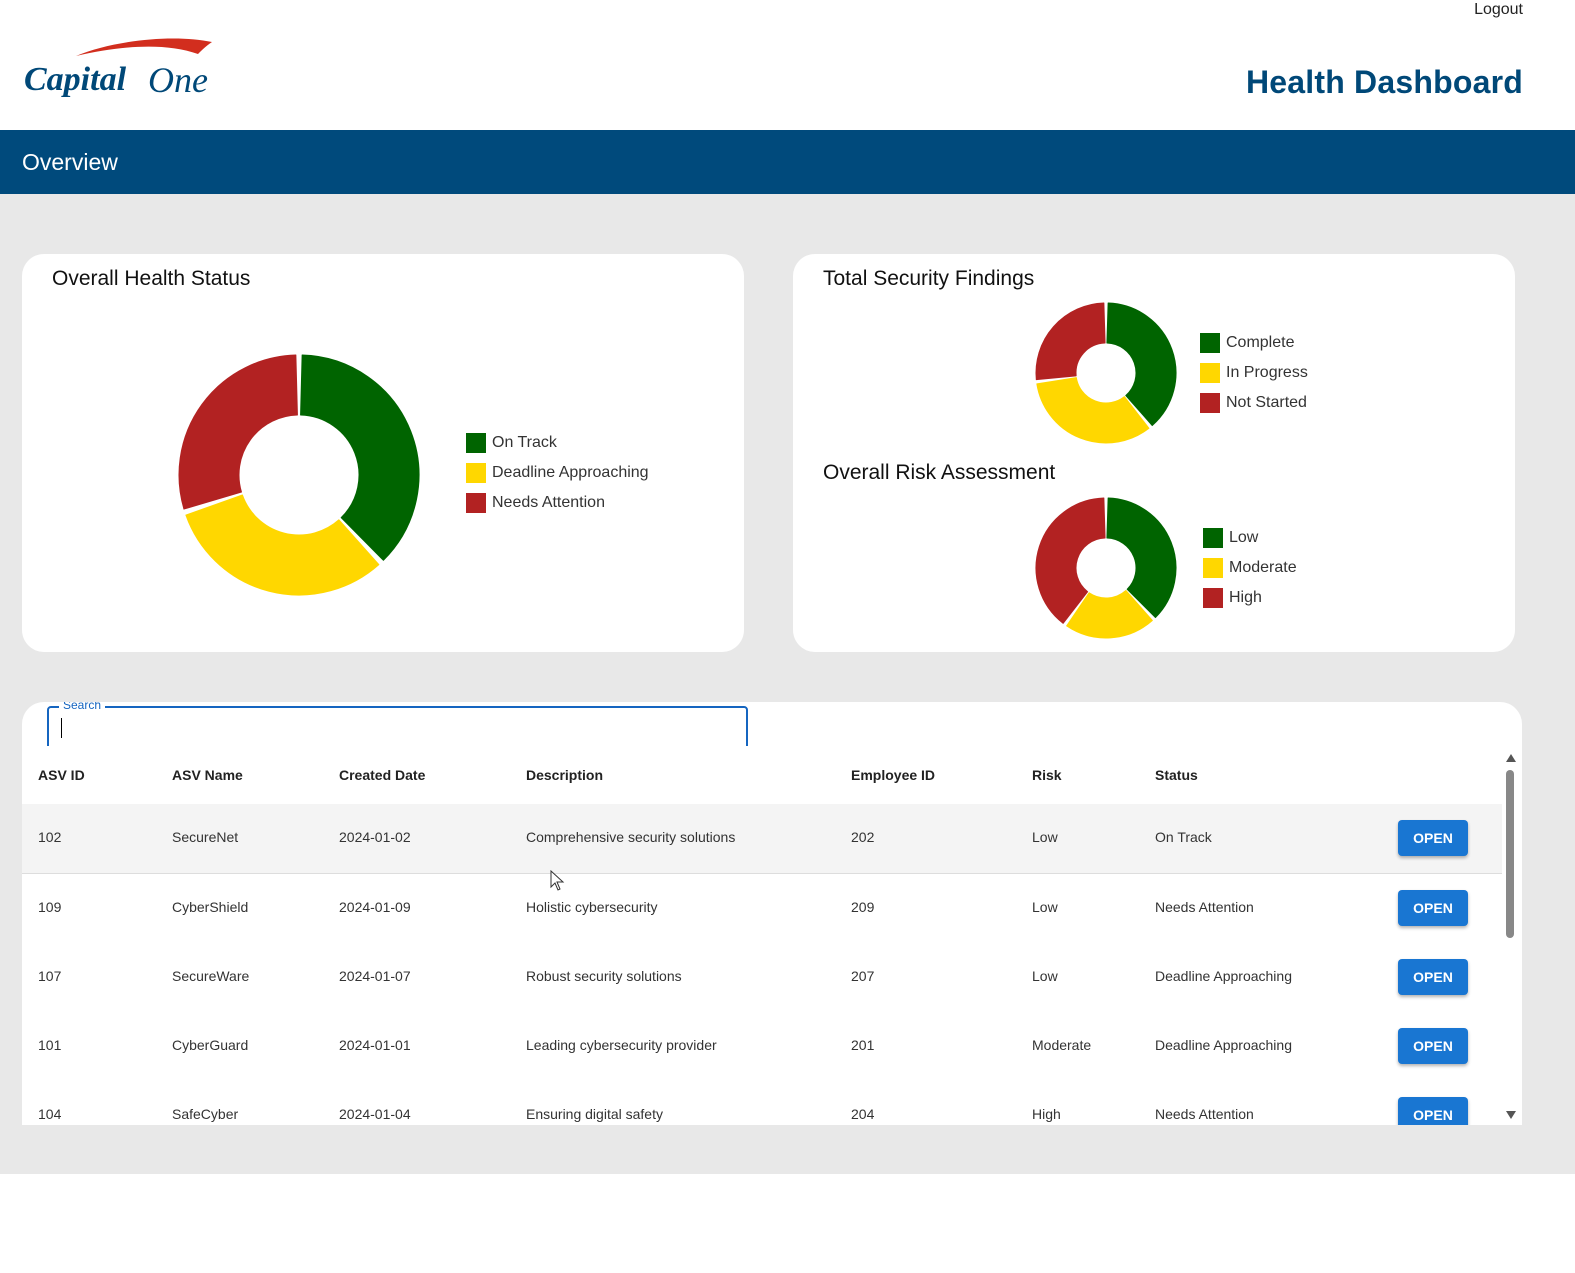 The width and height of the screenshot is (1575, 1273). I want to click on risk-assessment-donut-chart, so click(1106, 568).